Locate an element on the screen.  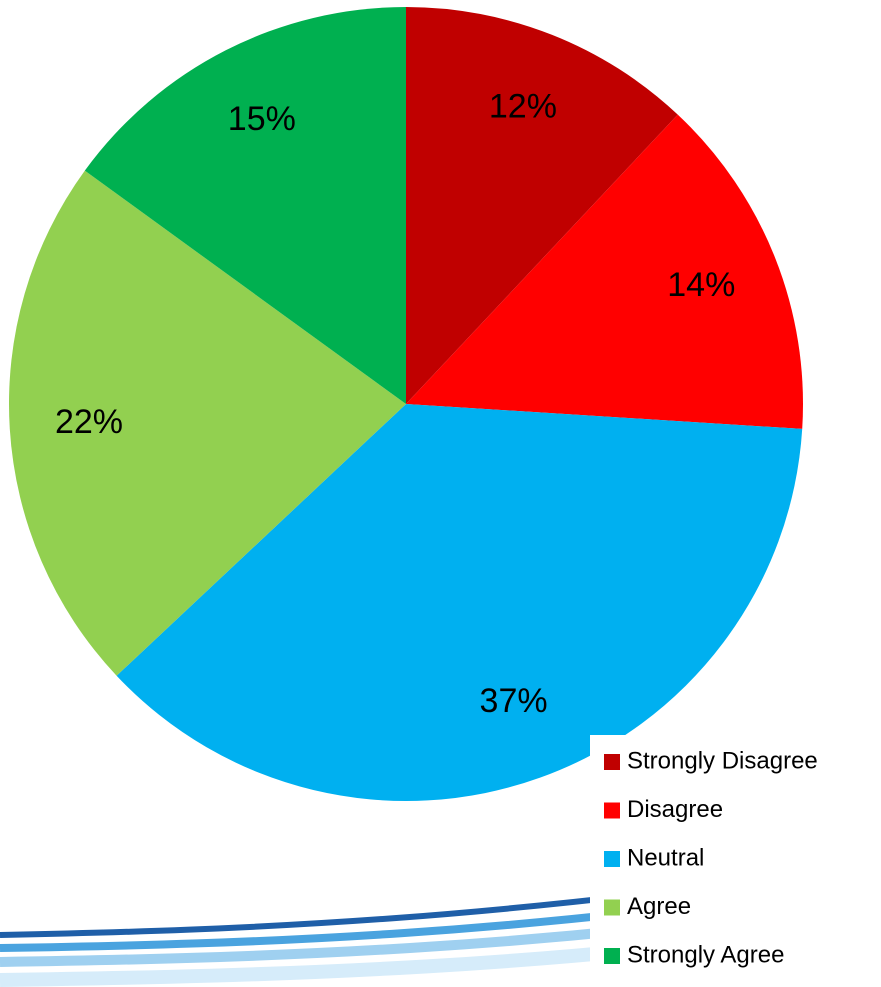
legend-box is located at coordinates (735, 861).